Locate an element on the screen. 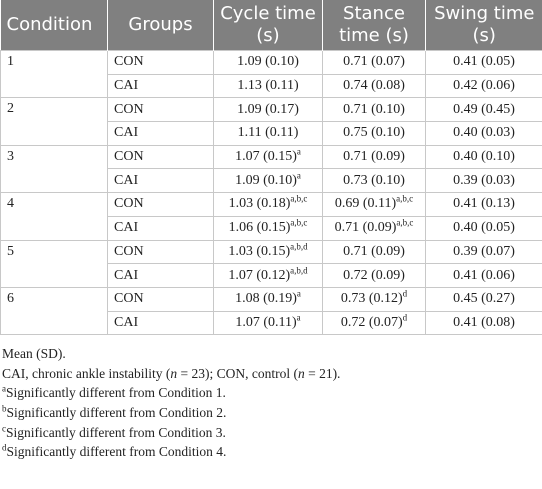 Image resolution: width=542 pixels, height=489 pixels. value-text: 1.13 (0.11) is located at coordinates (268, 86).